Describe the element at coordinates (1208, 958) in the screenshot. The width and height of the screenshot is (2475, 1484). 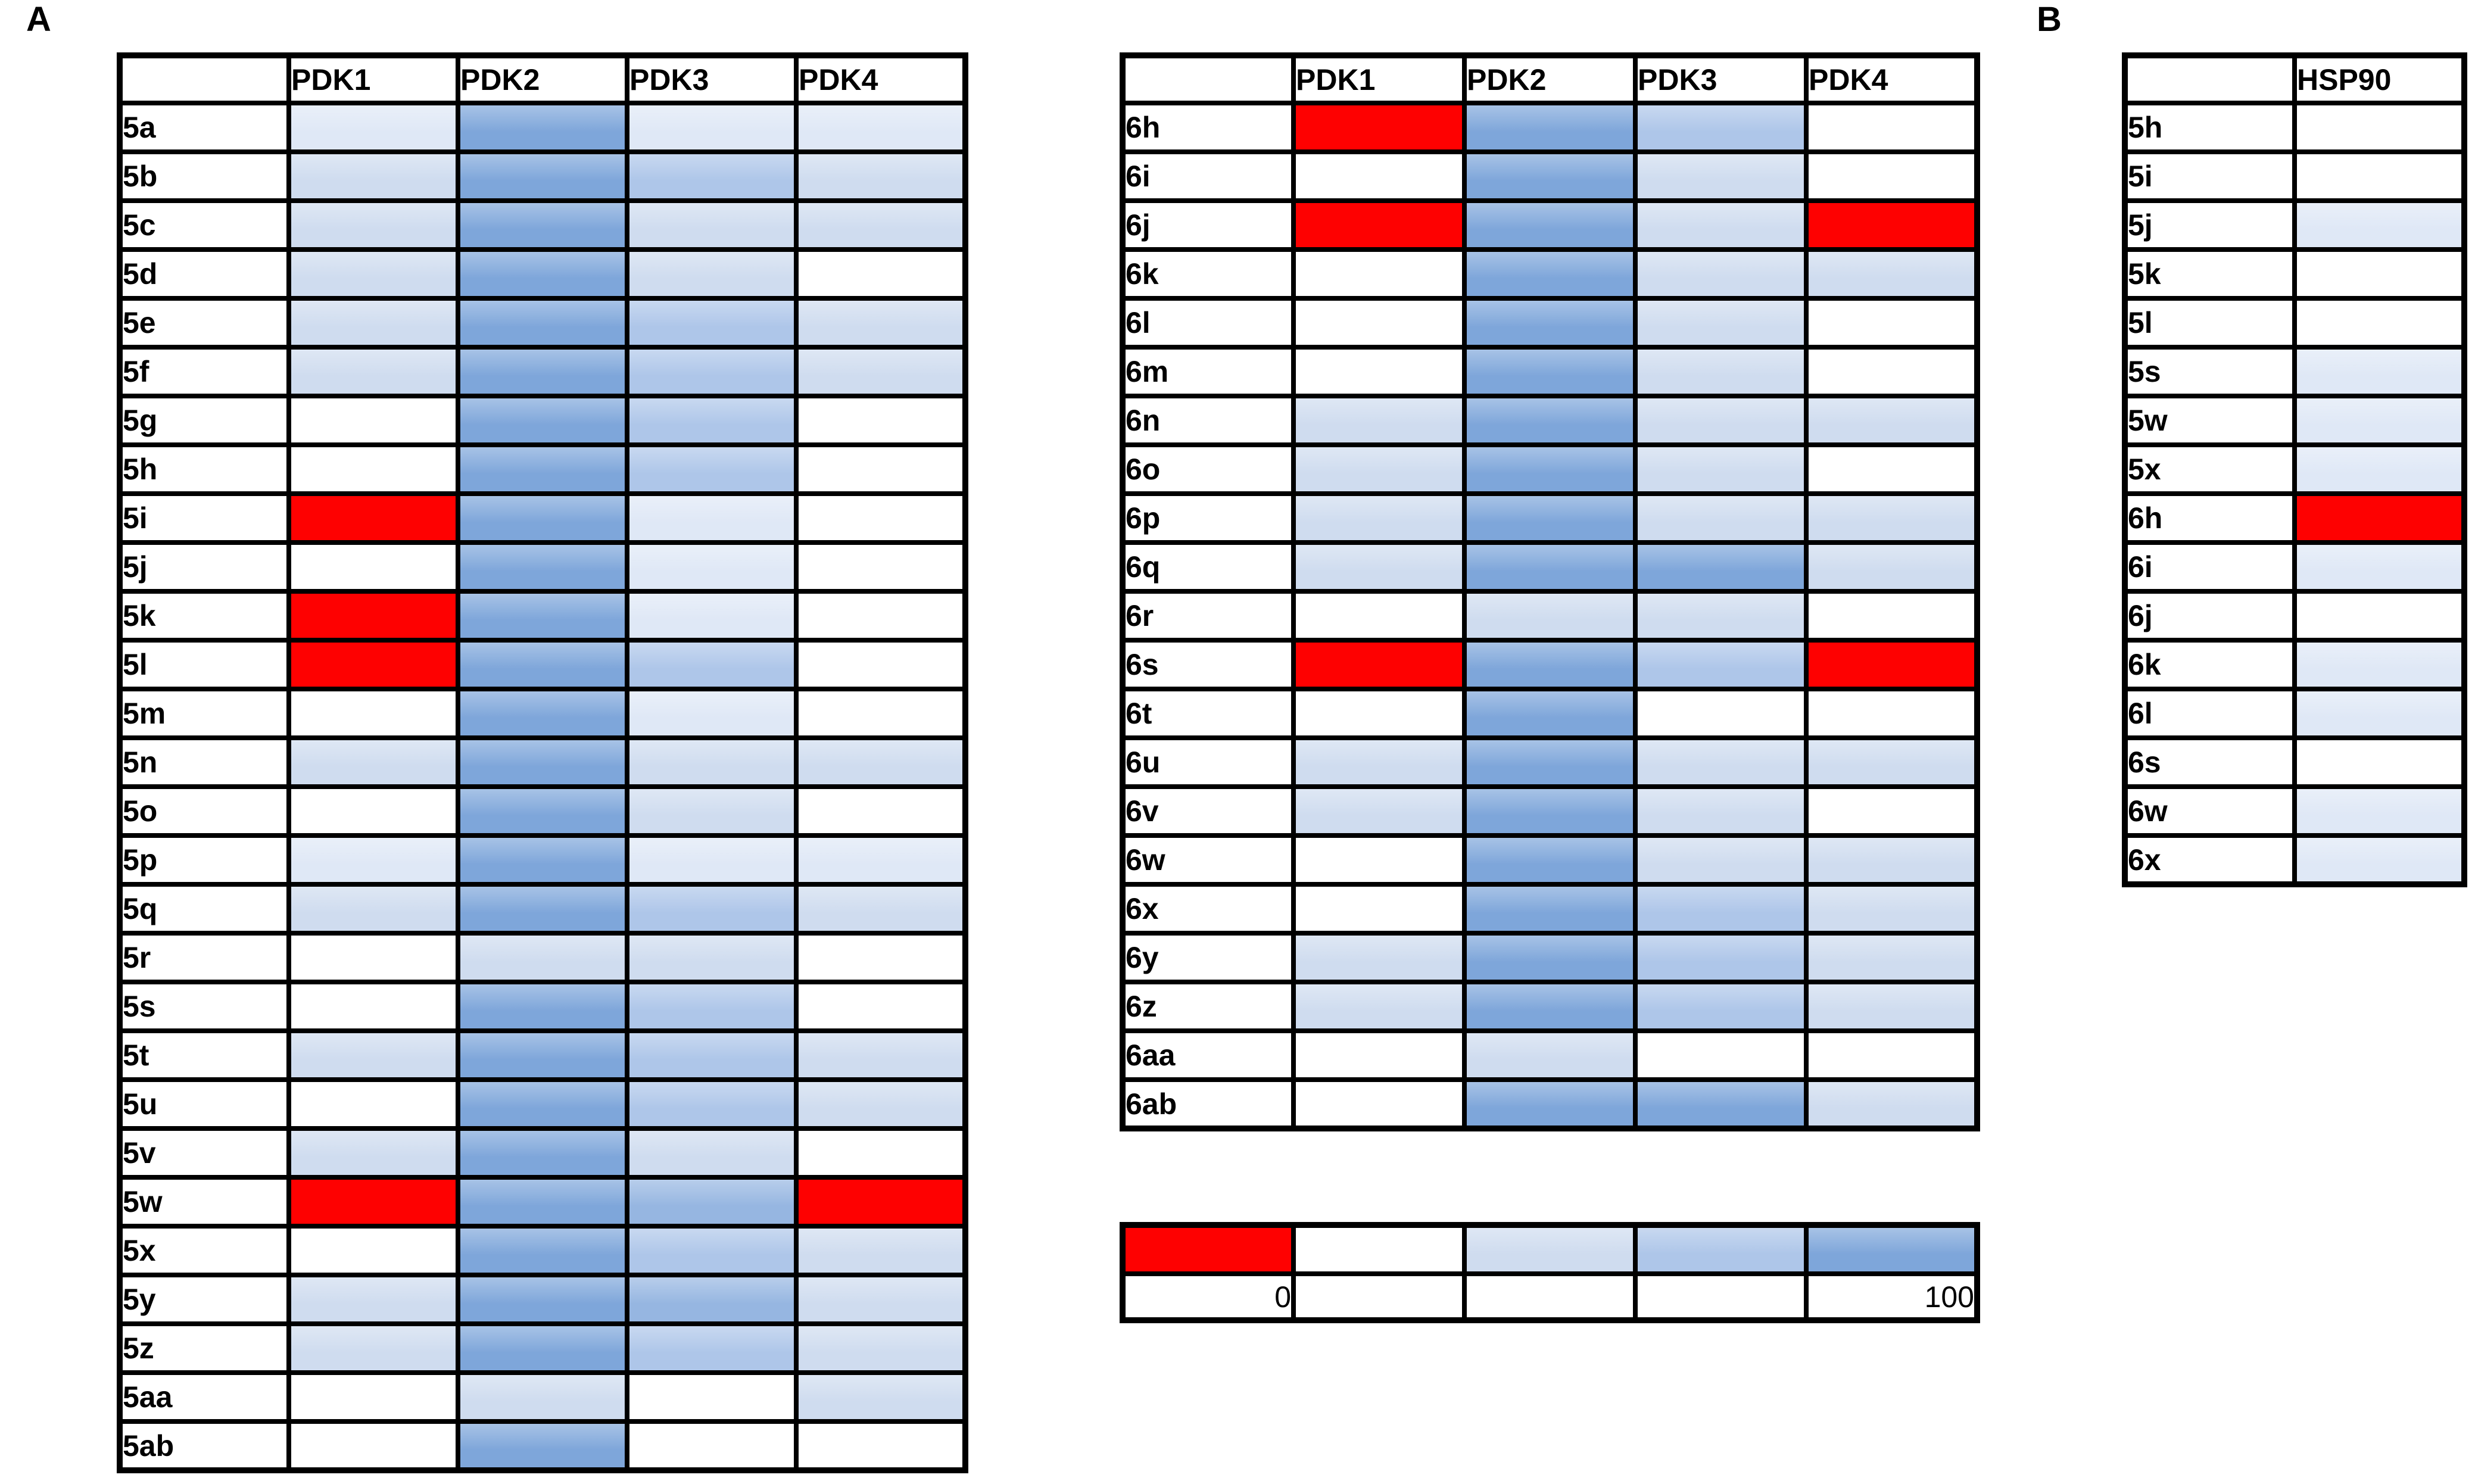
I see `row-label: 6y` at that location.